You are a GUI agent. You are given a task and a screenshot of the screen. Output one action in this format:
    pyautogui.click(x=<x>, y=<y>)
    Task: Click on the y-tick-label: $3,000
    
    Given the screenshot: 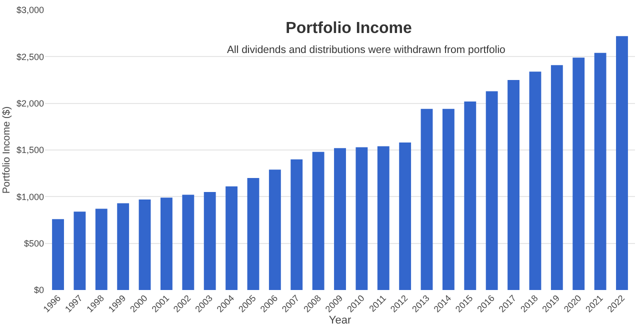 What is the action you would take?
    pyautogui.click(x=30, y=10)
    